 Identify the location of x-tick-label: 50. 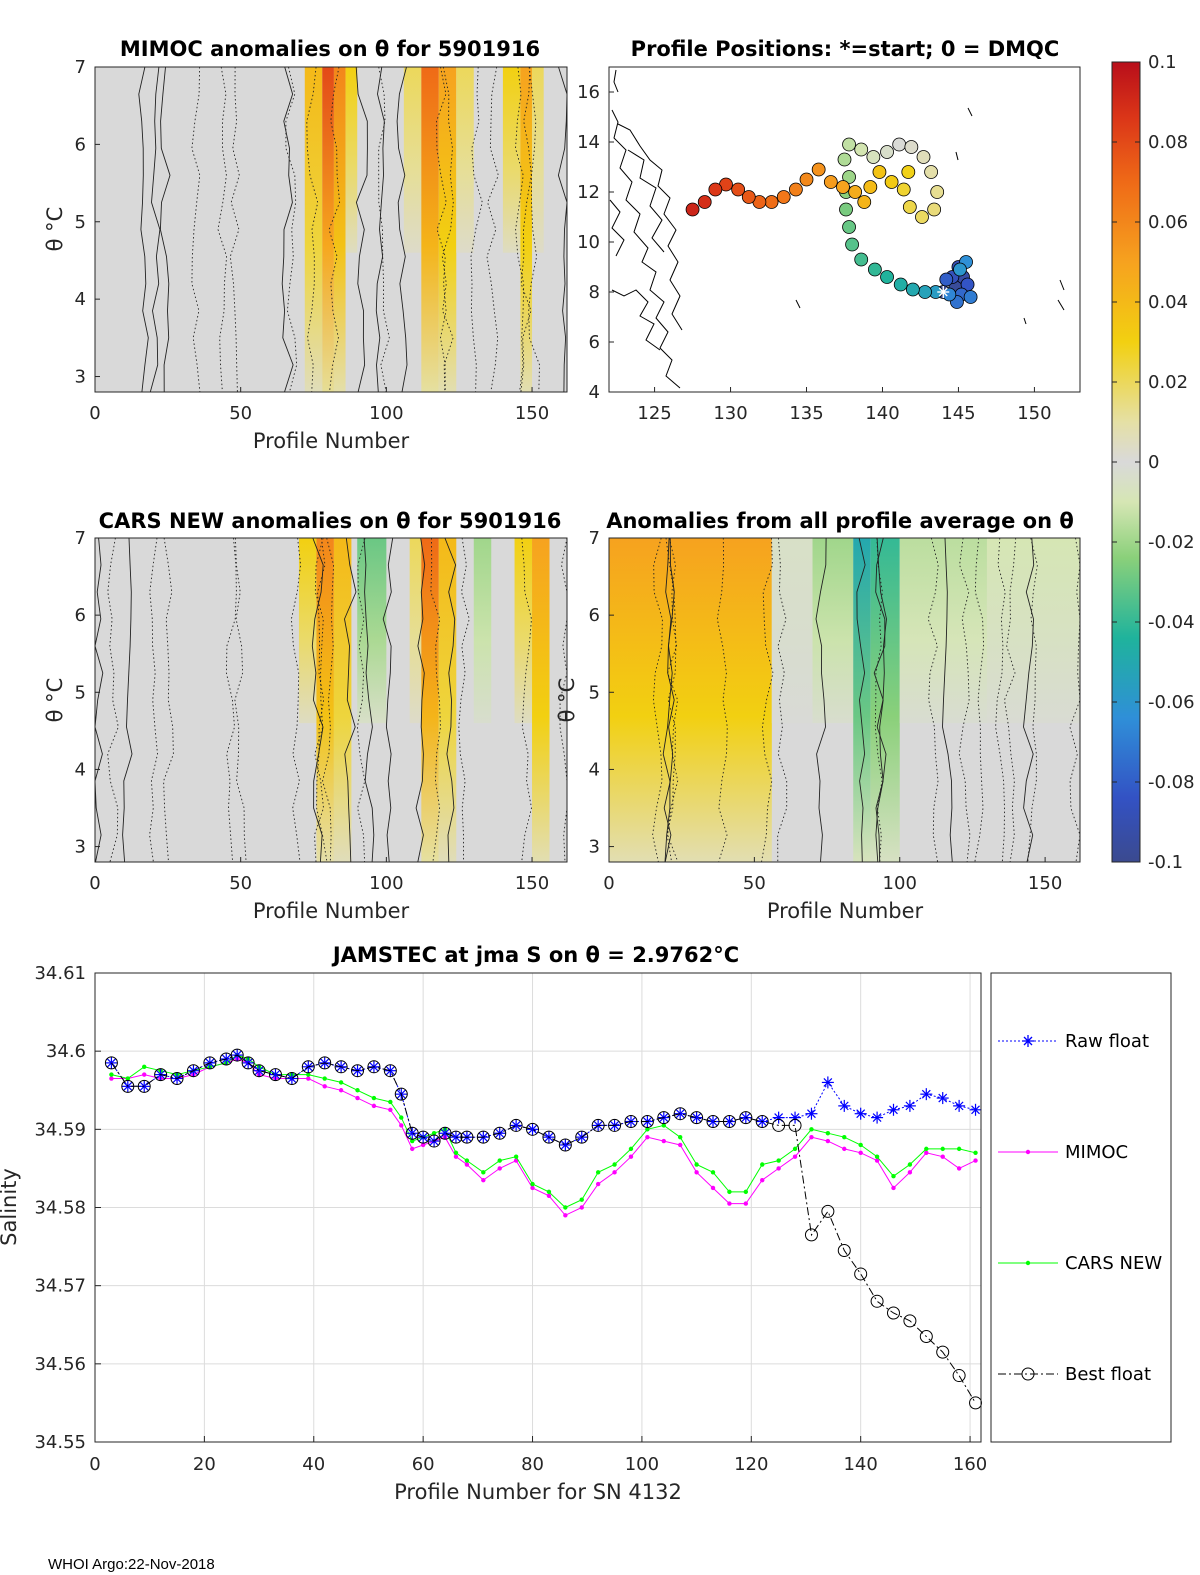
(240, 413).